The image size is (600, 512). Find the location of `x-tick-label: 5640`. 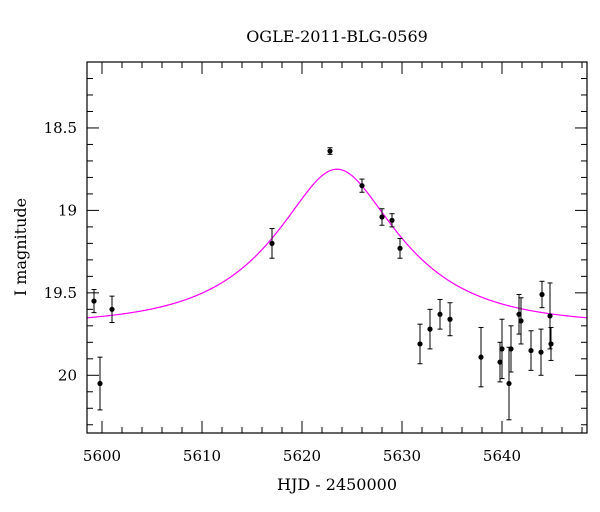

x-tick-label: 5640 is located at coordinates (502, 456).